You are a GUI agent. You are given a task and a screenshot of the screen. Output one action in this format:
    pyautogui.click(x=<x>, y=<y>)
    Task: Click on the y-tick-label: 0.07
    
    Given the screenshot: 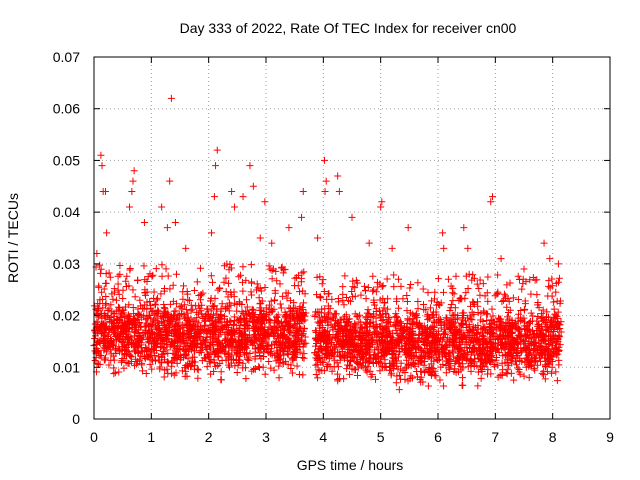 What is the action you would take?
    pyautogui.click(x=66, y=57)
    